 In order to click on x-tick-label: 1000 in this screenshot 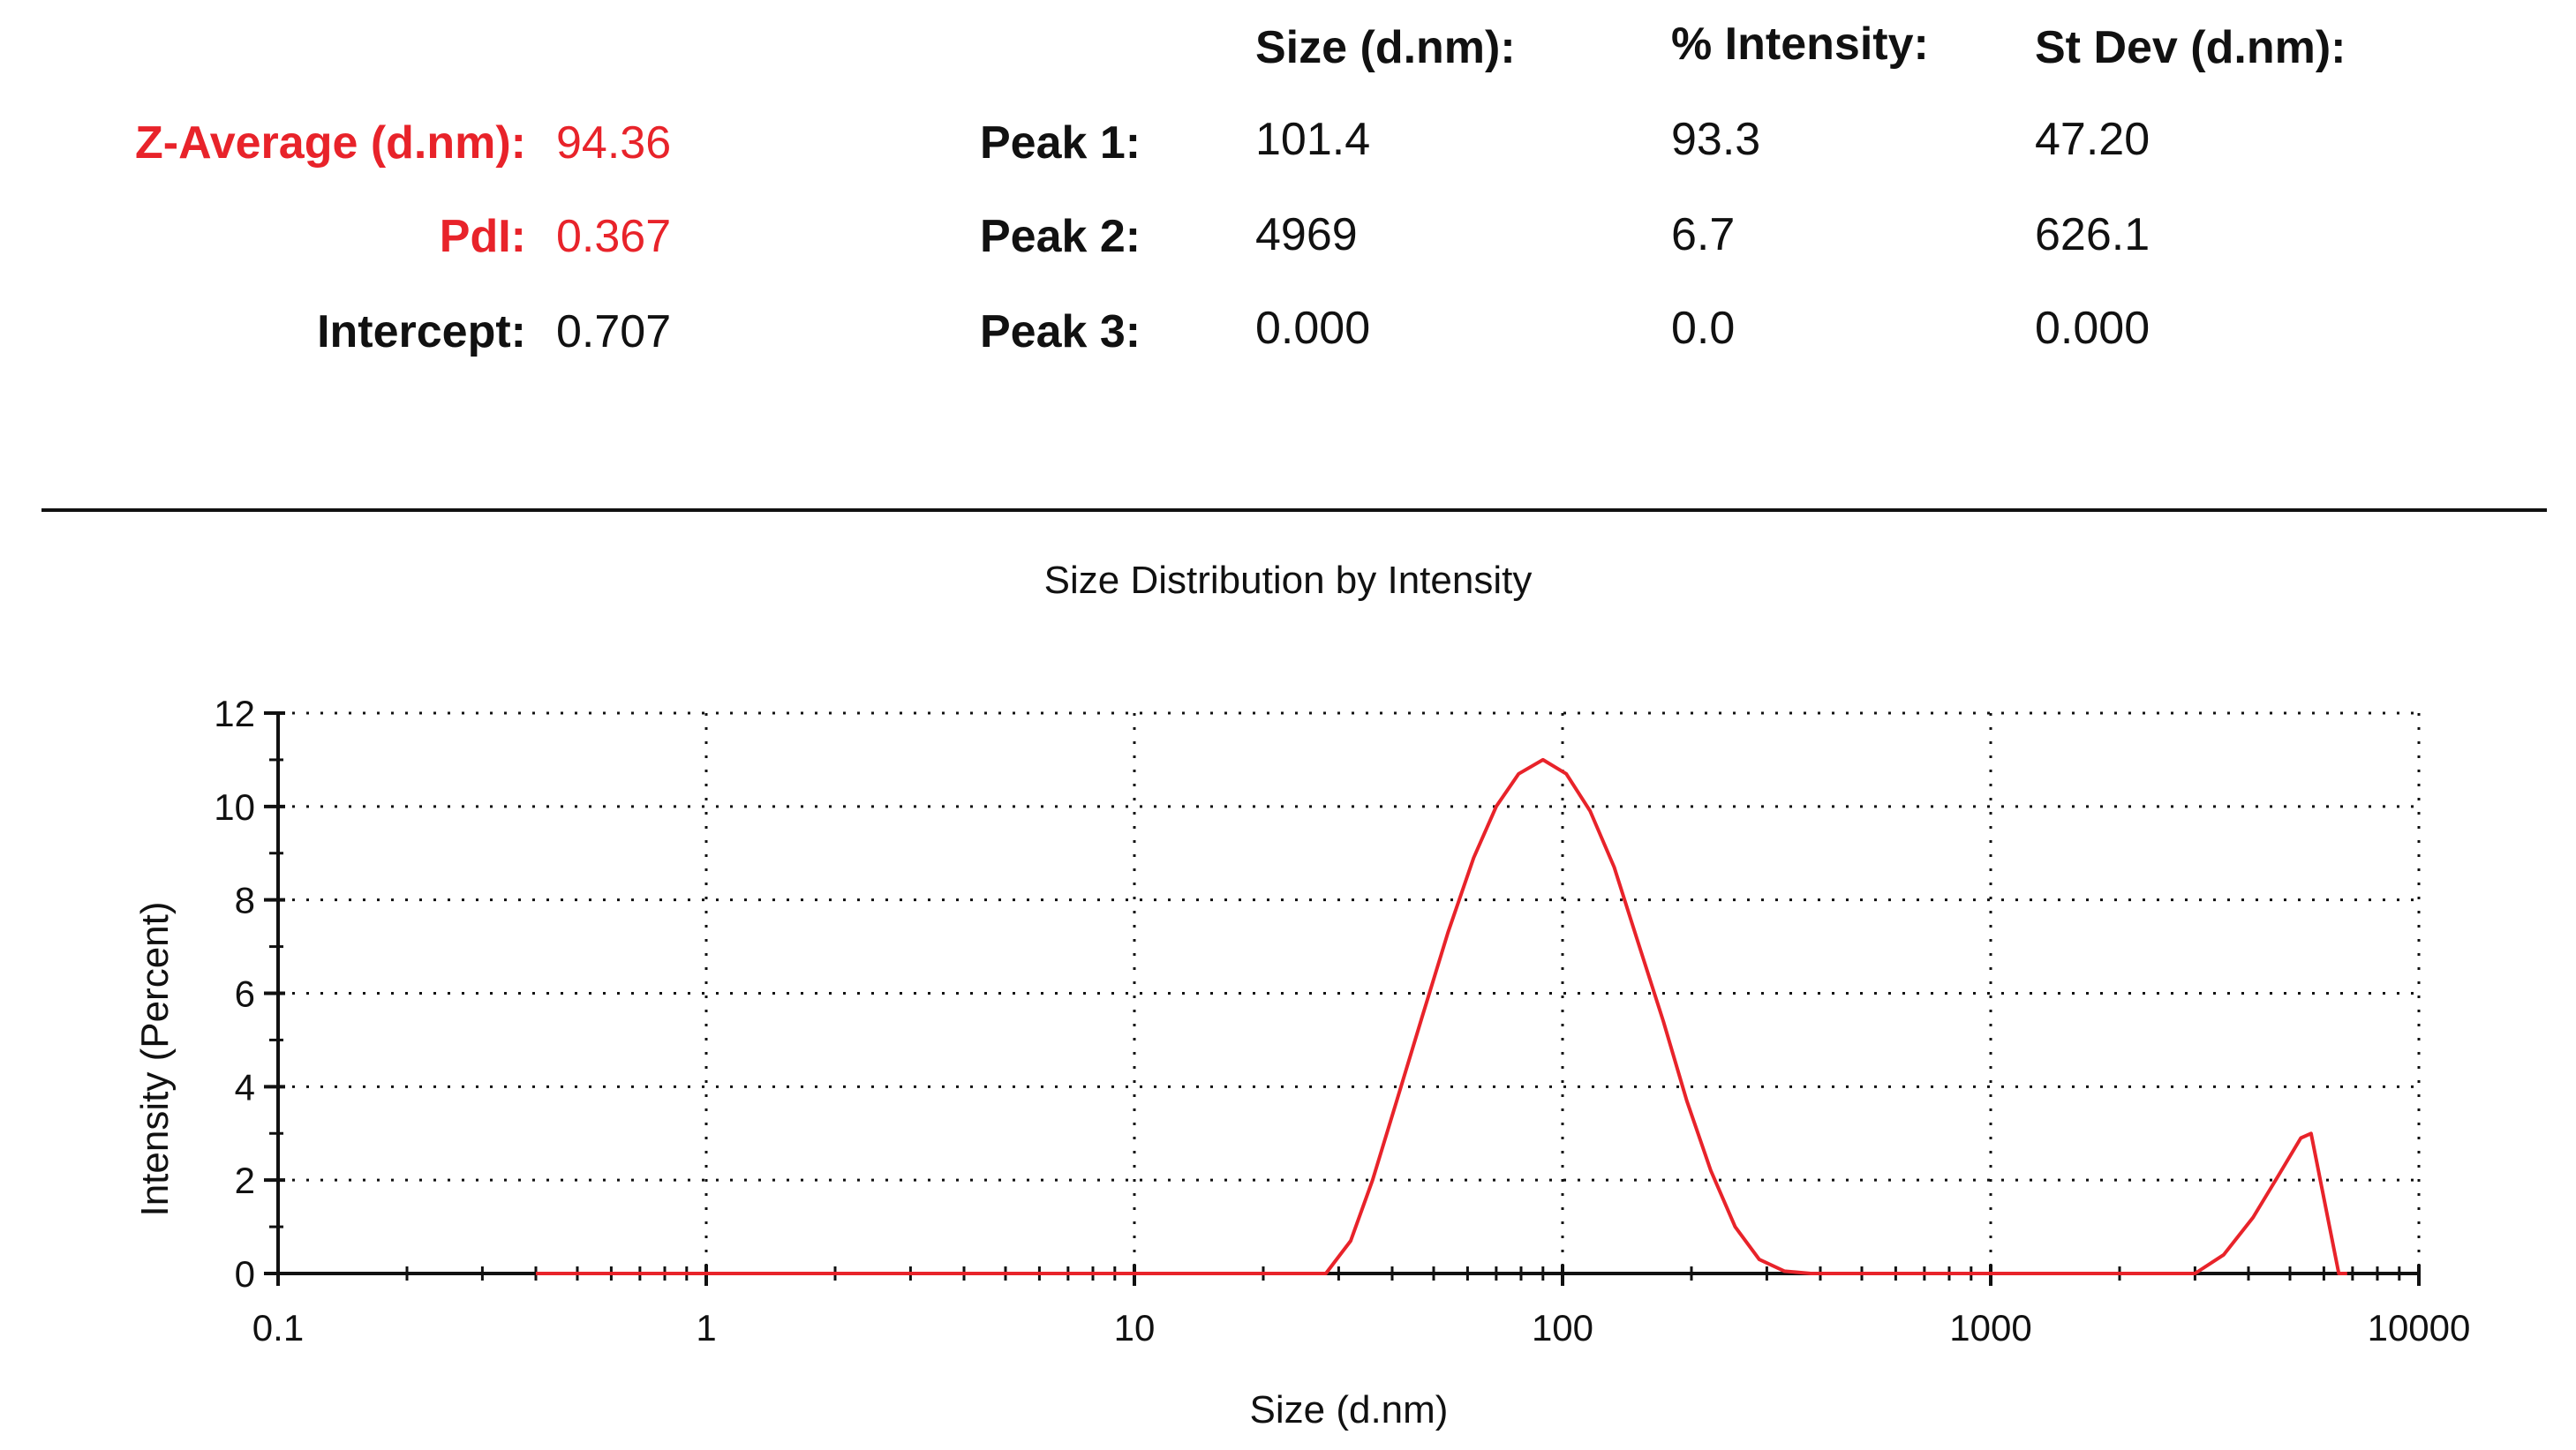, I will do `click(1990, 1328)`.